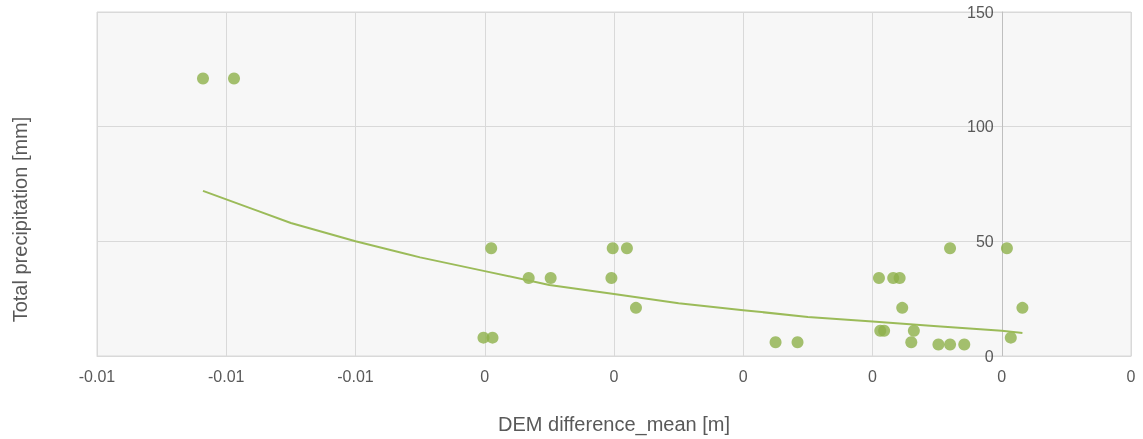 Image resolution: width=1143 pixels, height=439 pixels. Describe the element at coordinates (980, 12) in the screenshot. I see `y-tick-label: 150` at that location.